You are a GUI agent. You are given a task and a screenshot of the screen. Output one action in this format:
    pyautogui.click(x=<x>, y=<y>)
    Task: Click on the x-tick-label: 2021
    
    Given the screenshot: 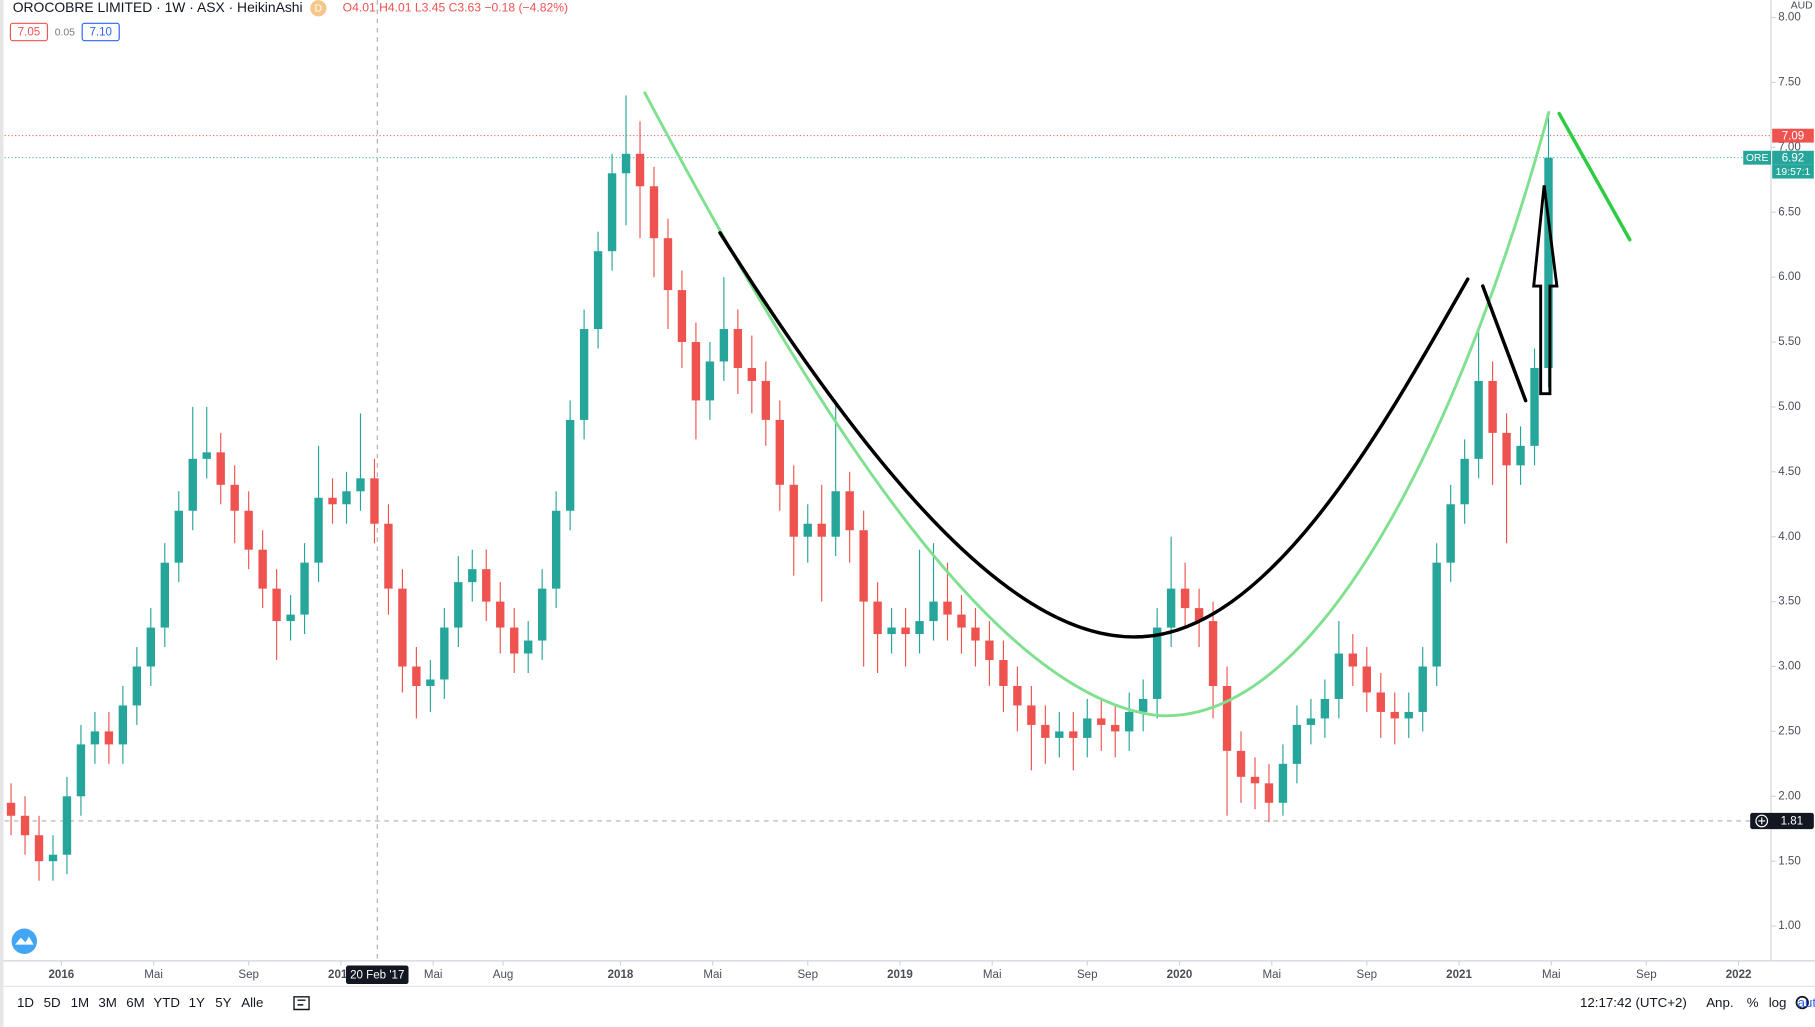 What is the action you would take?
    pyautogui.click(x=1459, y=975)
    